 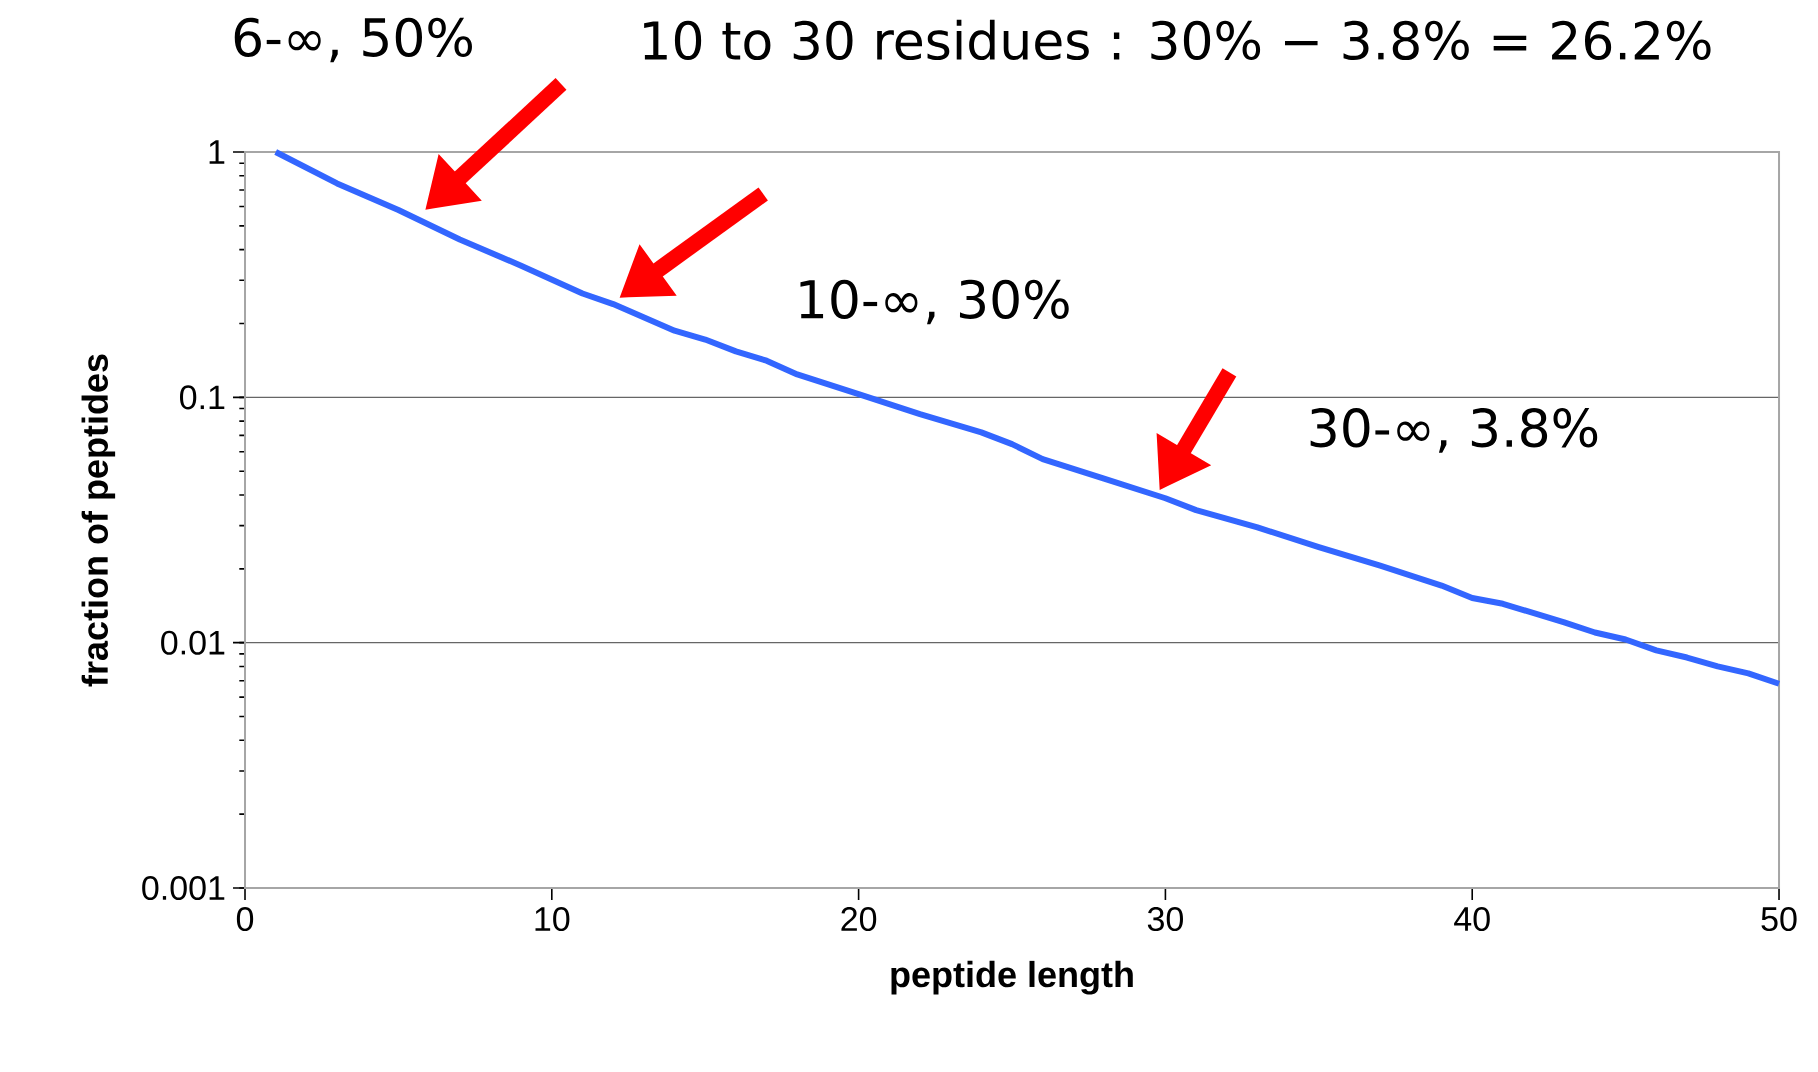 What do you see at coordinates (1177, 40) in the screenshot?
I see `text: 10 to 30 residues : 30% − 3.8% = 26.2%` at bounding box center [1177, 40].